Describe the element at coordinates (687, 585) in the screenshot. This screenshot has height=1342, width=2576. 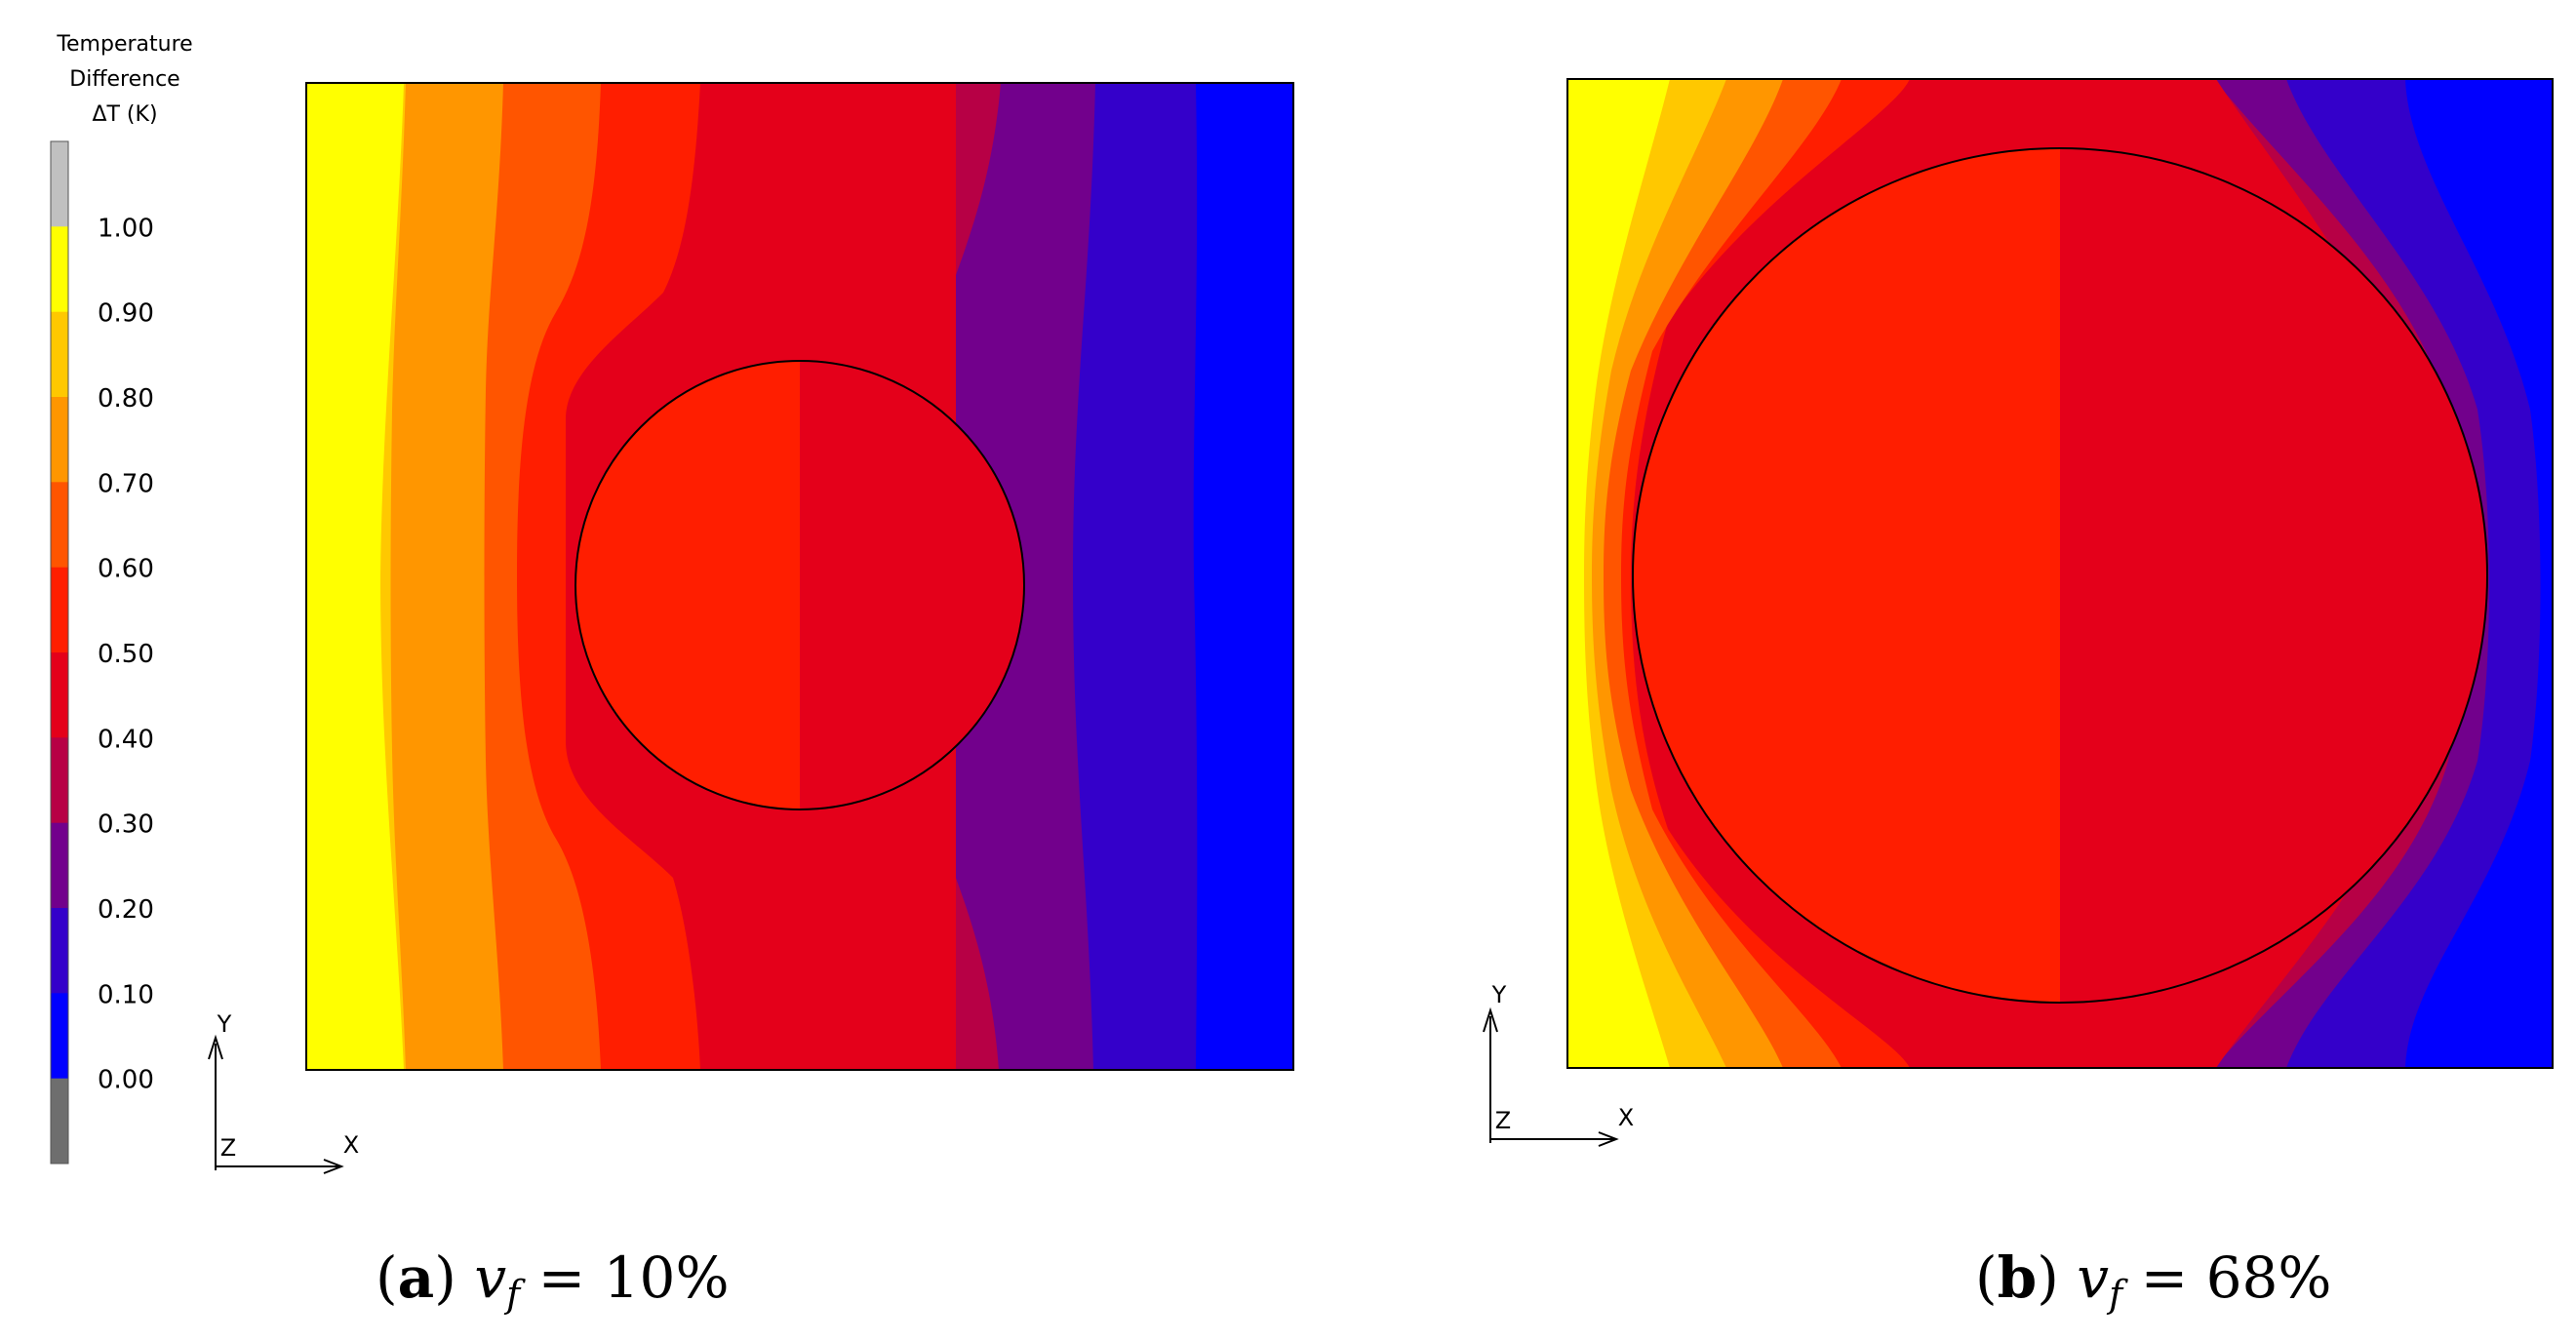
I see `inclusion-left-half` at that location.